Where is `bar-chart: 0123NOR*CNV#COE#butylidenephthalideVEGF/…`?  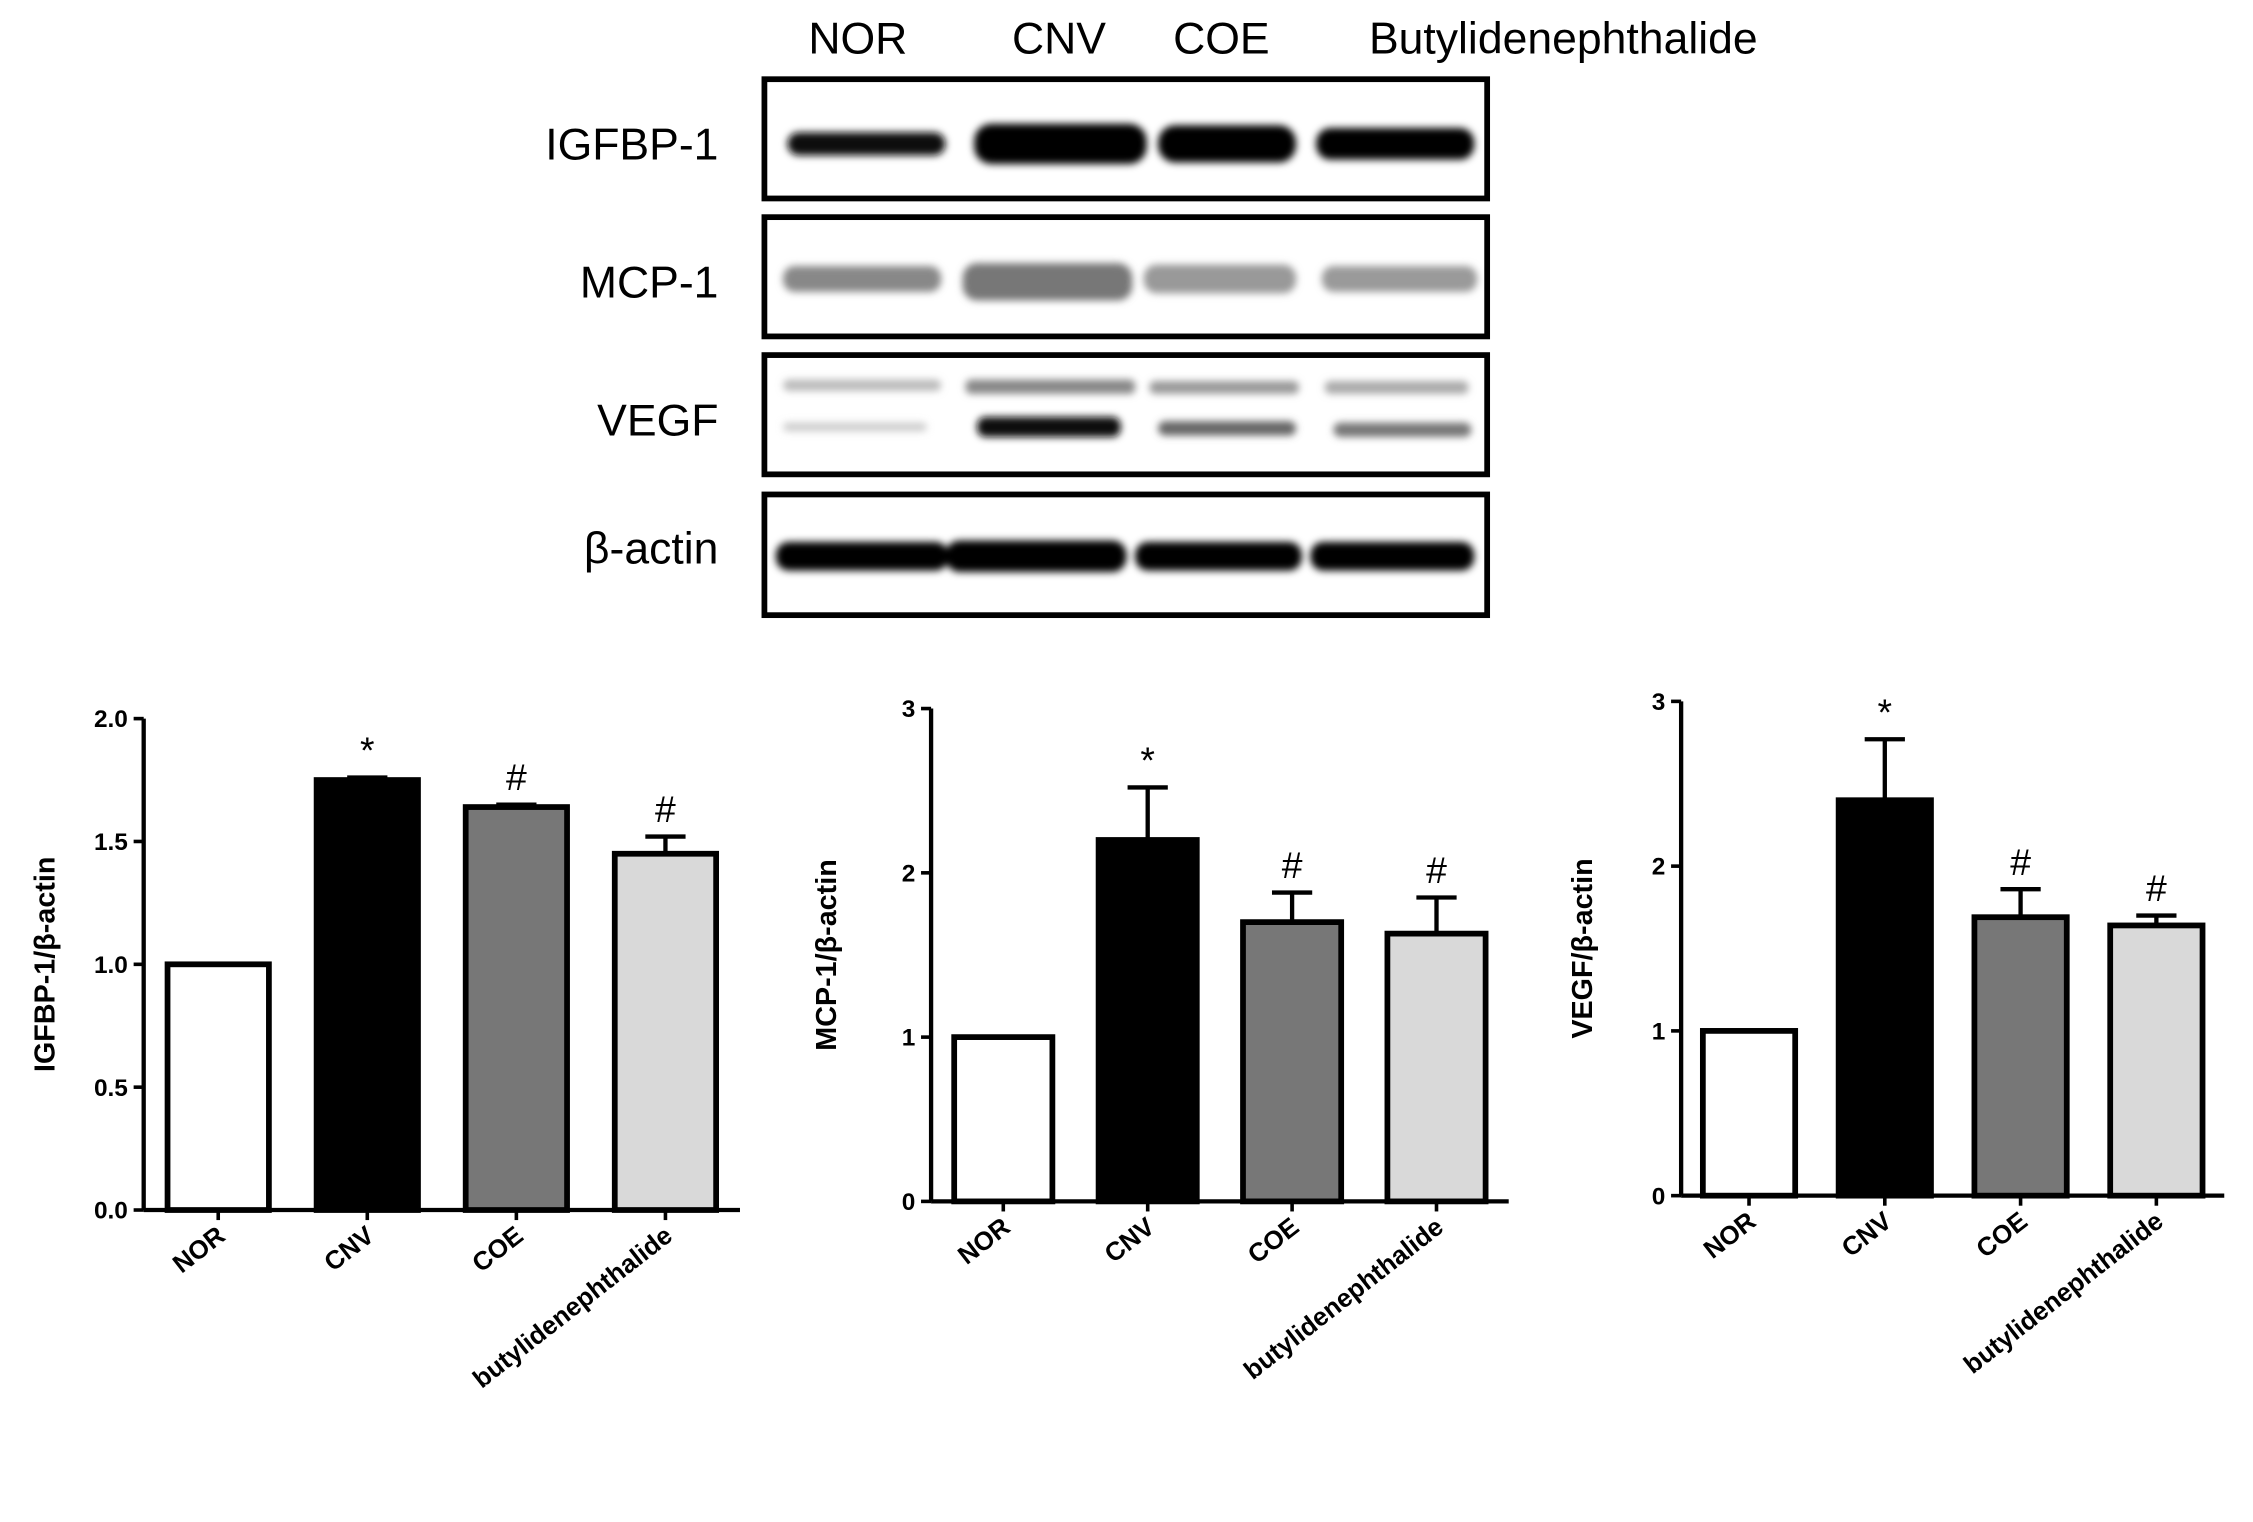
bar-chart: 0123NOR*CNV#COE#butylidenephthalideVEGF/… is located at coordinates (1896, 1034).